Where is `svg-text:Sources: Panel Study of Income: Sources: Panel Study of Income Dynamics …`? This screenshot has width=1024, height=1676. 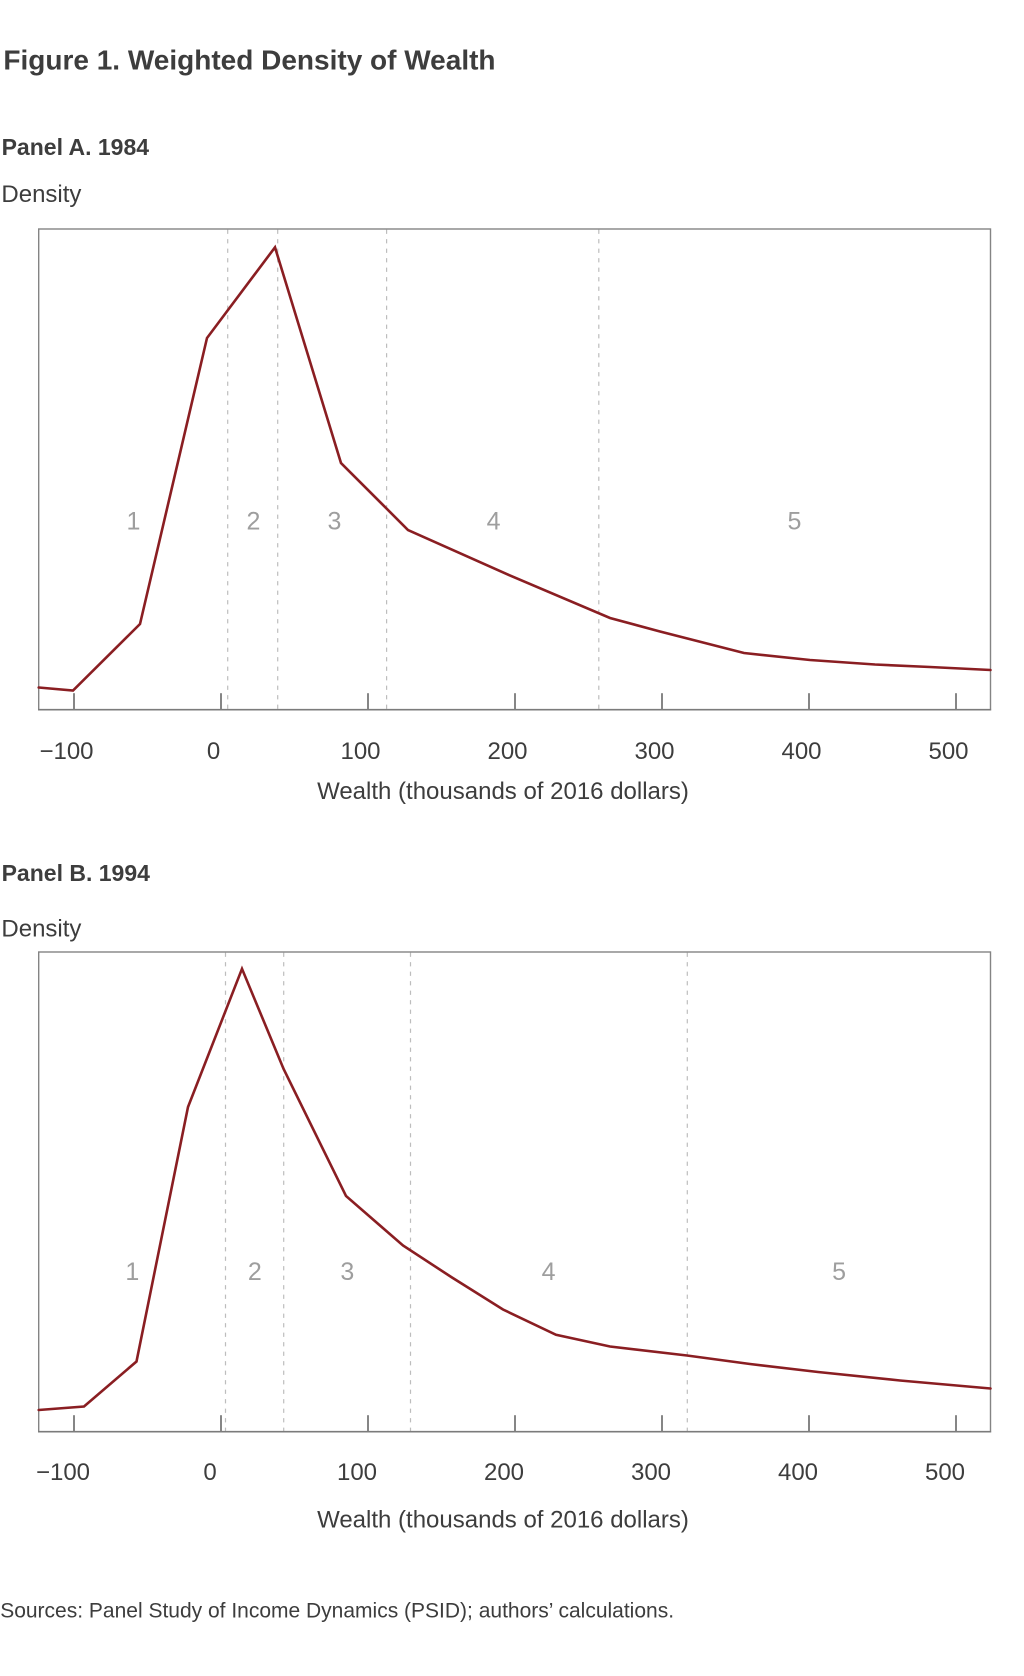 svg-text:Sources: Panel Study of Income: Sources: Panel Study of Income Dynamics … is located at coordinates (337, 1611).